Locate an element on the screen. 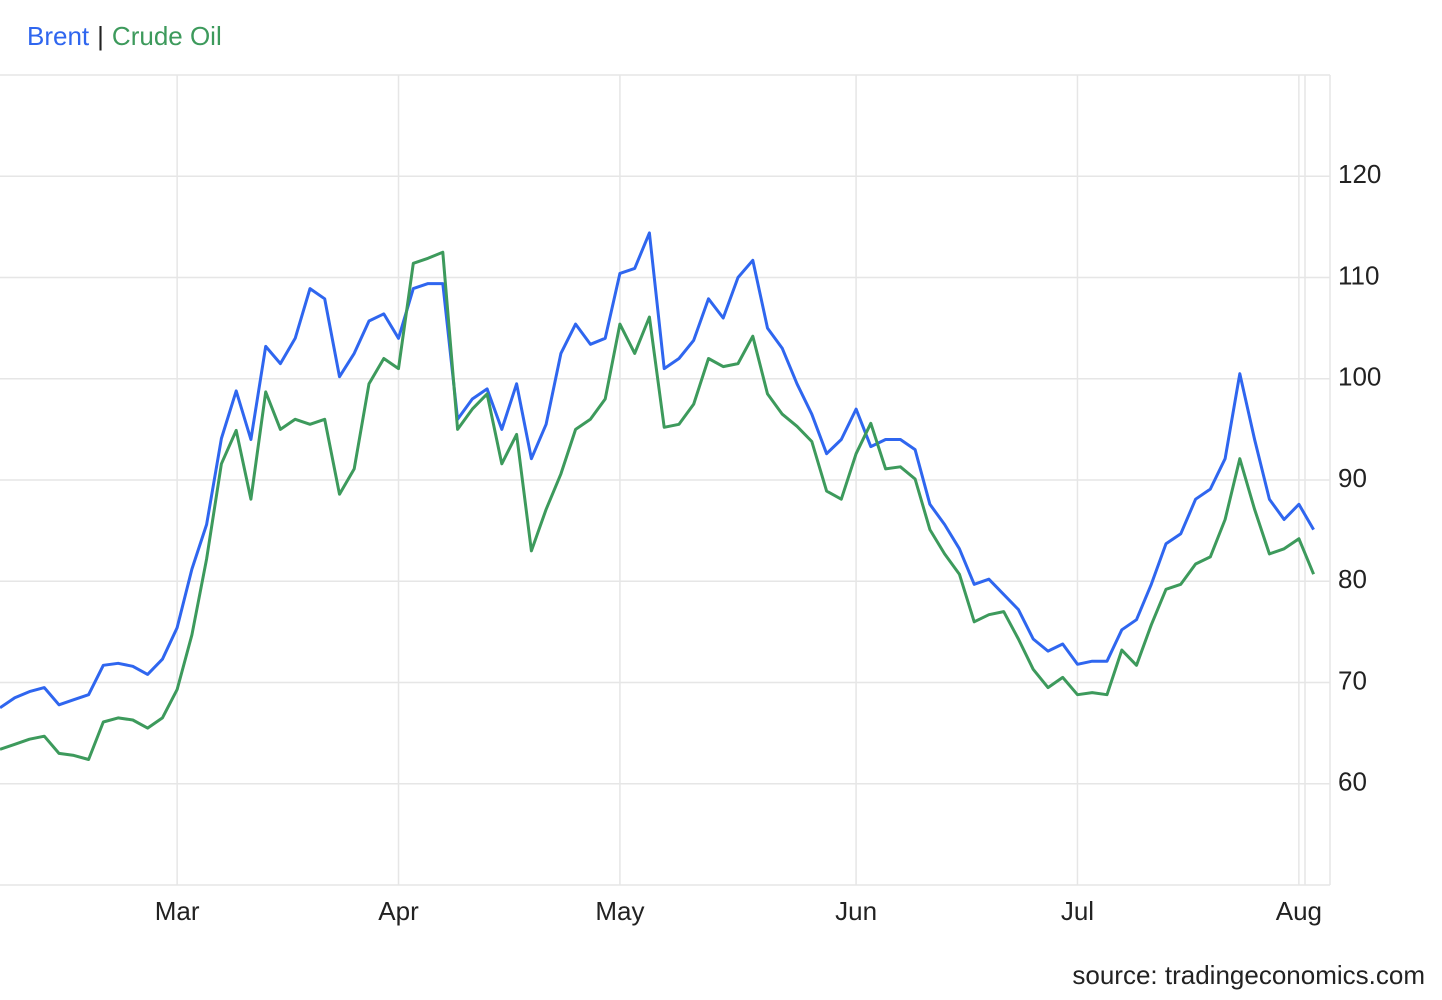  x-tick-label: May is located at coordinates (619, 911).